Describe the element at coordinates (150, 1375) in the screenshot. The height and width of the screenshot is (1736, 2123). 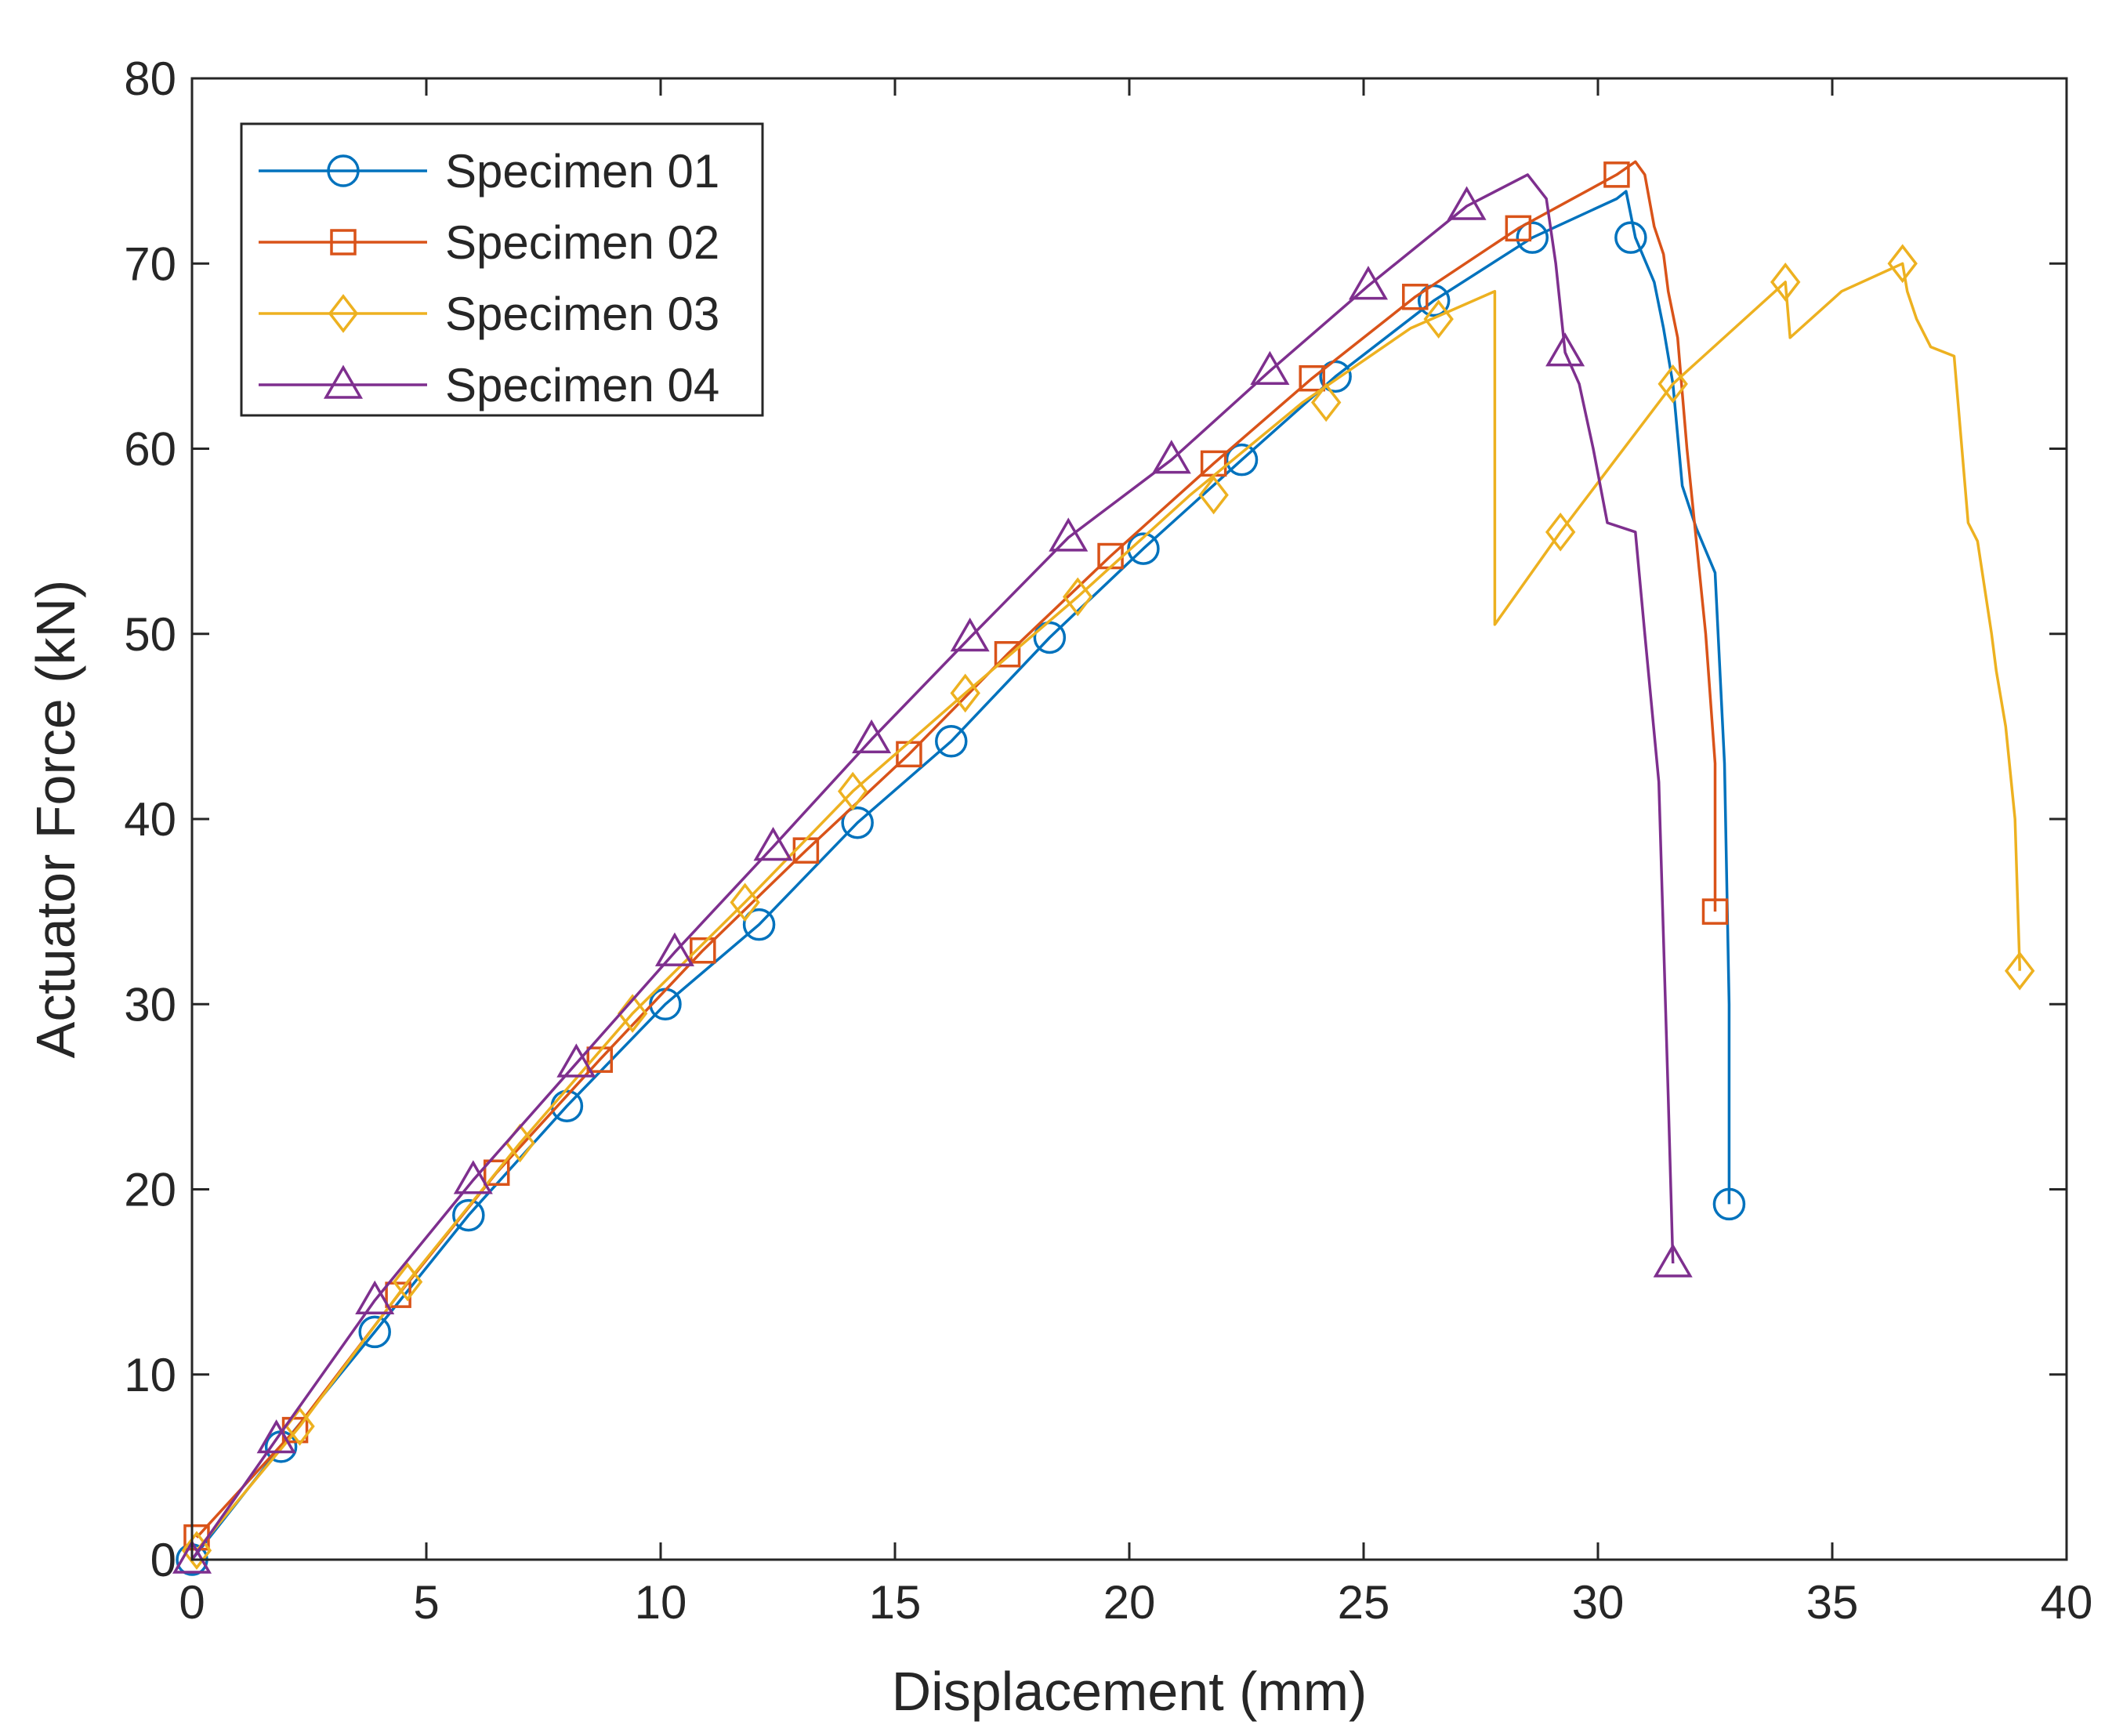
I see `y-tick-label: 10` at that location.